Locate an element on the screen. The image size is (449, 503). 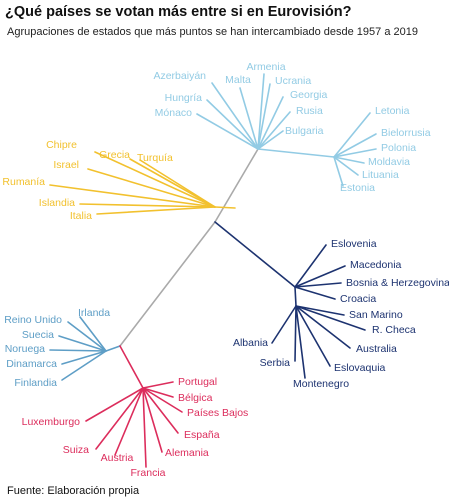
country-label-suiza: Suiza is located at coordinates (76, 450).